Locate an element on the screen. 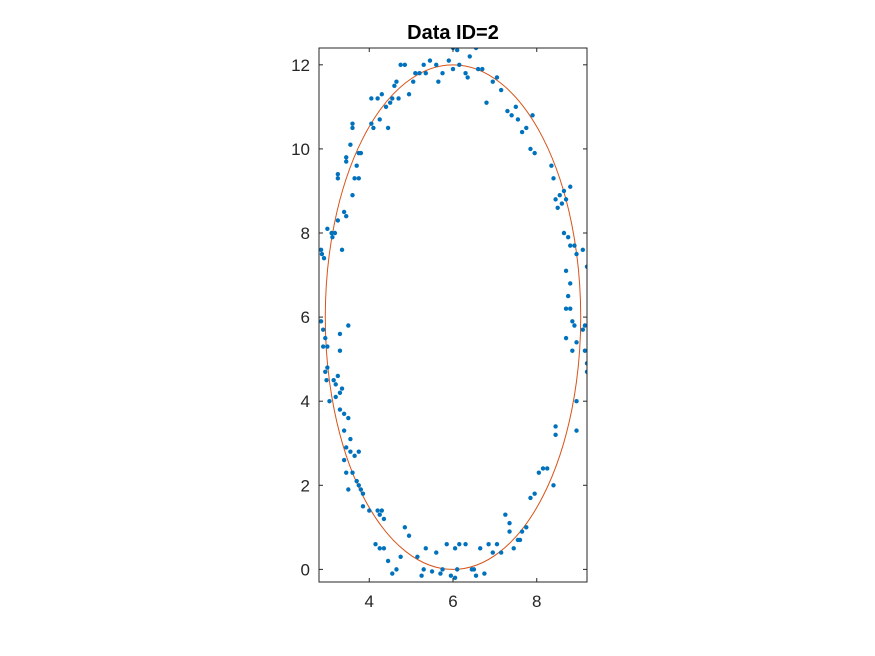 This screenshot has height=656, width=875. y-tick-label: 6 is located at coordinates (305, 317).